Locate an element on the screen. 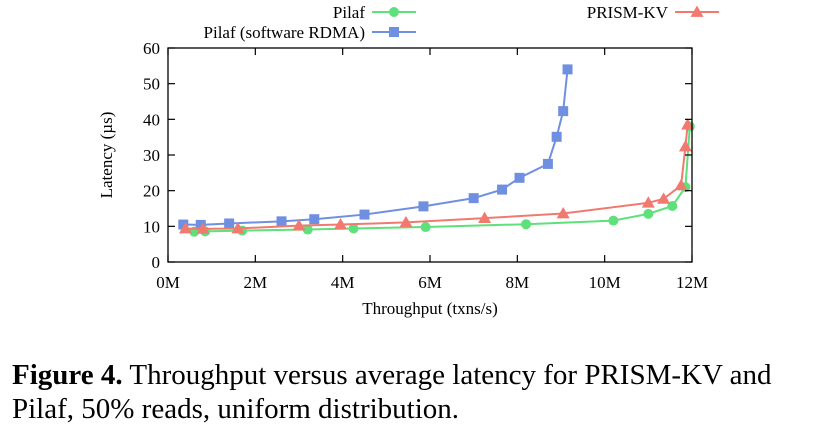  legend-entry: Pilaf (software RDMA) is located at coordinates (310, 32).